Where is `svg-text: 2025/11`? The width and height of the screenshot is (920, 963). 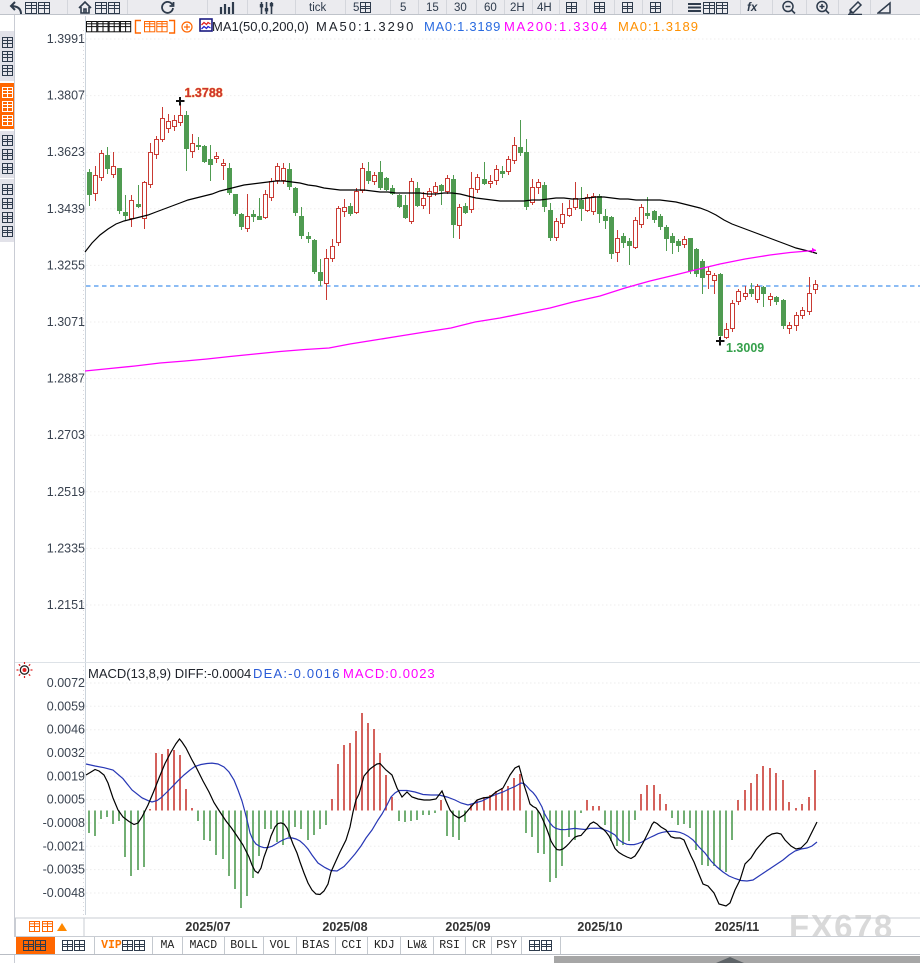
svg-text: 2025/11 is located at coordinates (737, 927).